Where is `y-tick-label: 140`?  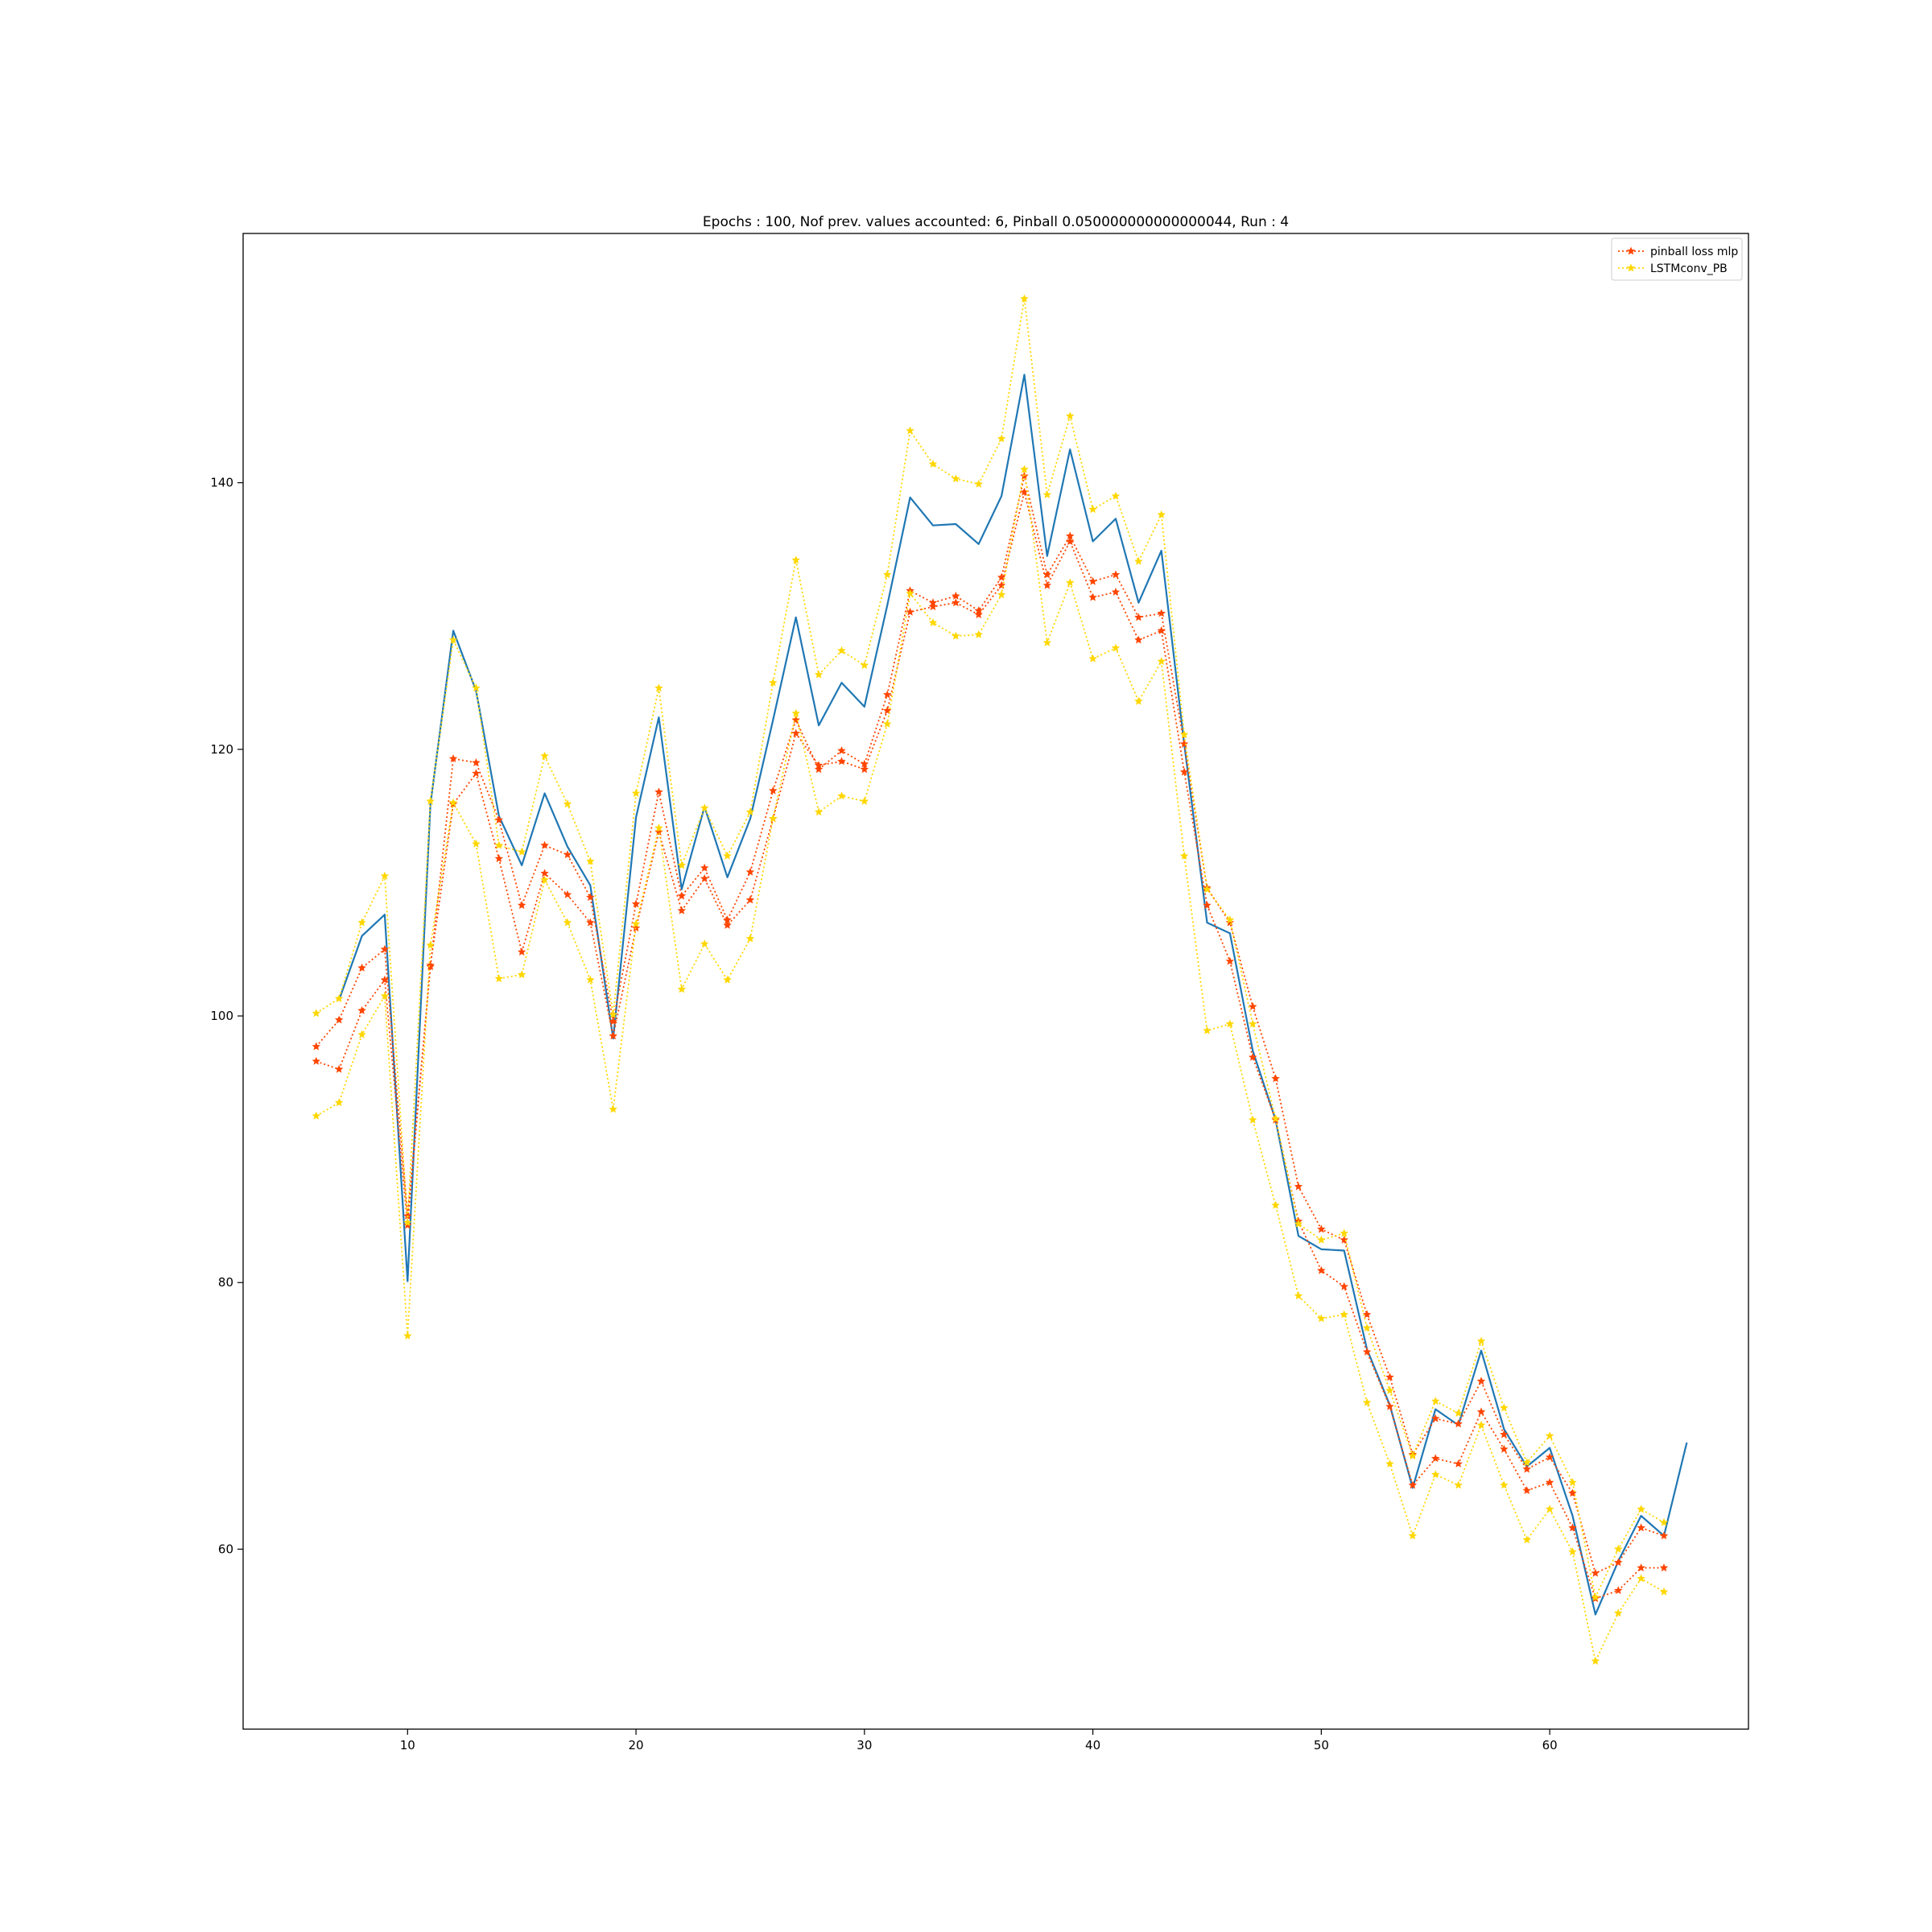 y-tick-label: 140 is located at coordinates (221, 483).